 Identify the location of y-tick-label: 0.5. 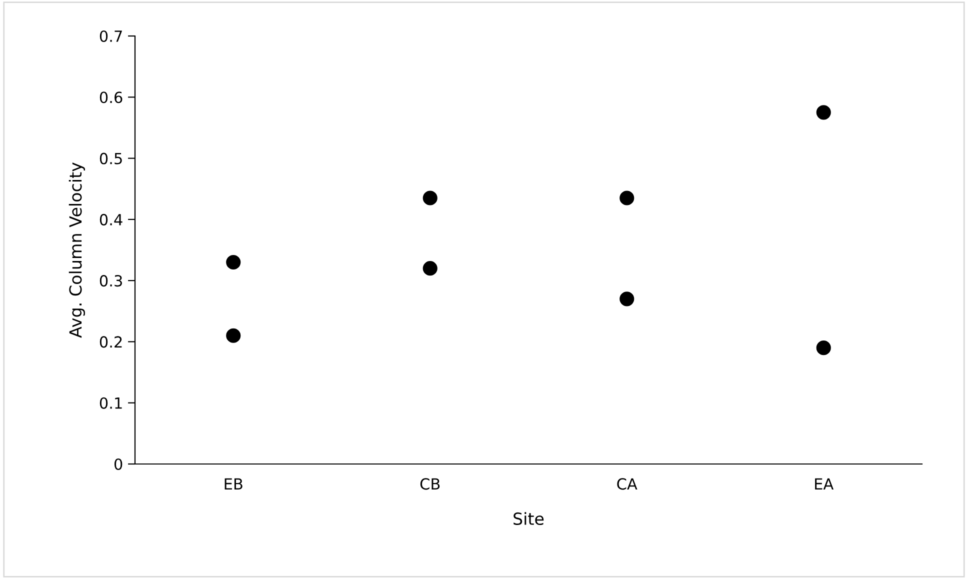
(111, 158).